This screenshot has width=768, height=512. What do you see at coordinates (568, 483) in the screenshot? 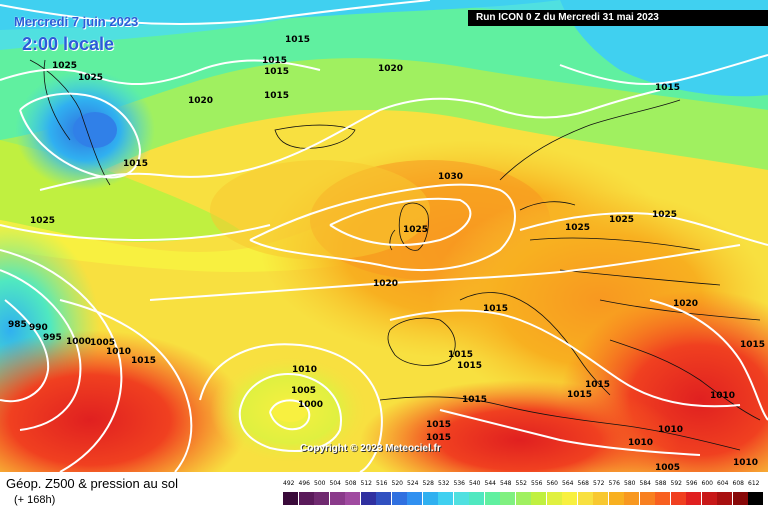
I see `scale-tick-label: 564` at bounding box center [568, 483].